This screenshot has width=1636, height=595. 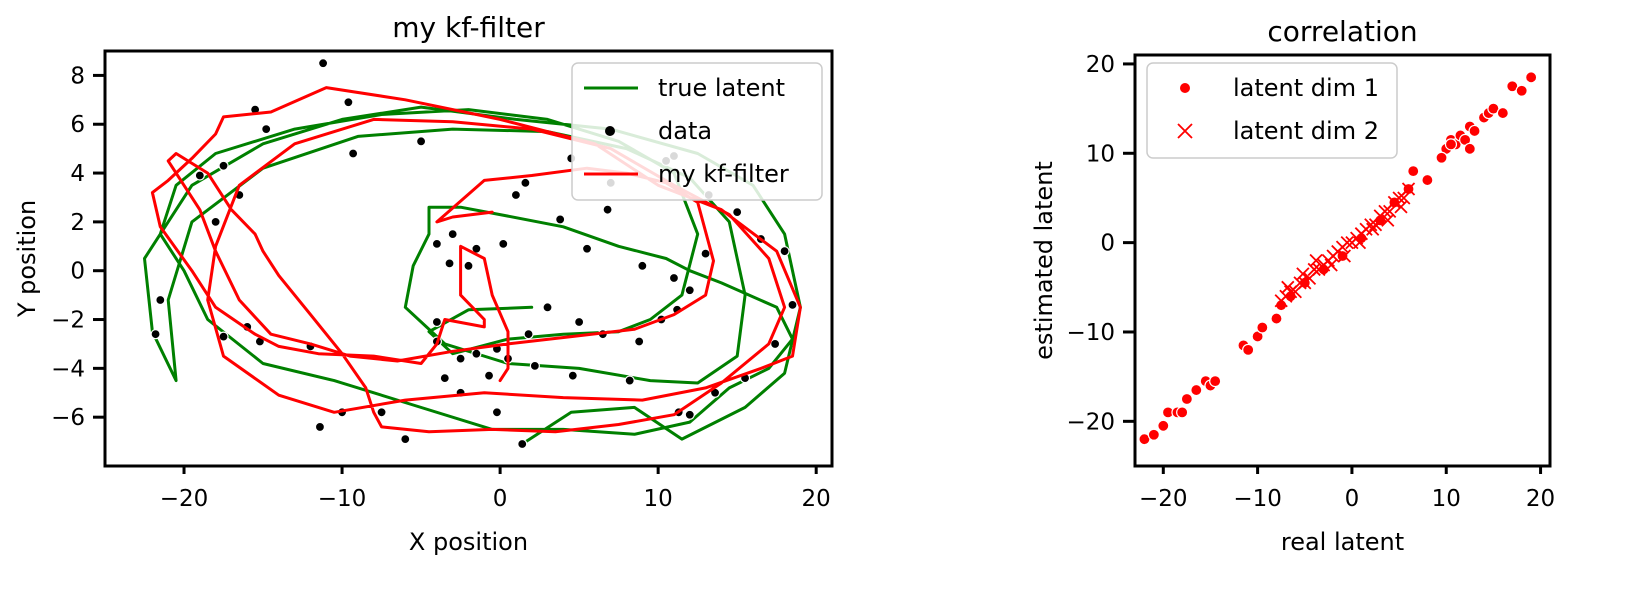 What do you see at coordinates (68, 321) in the screenshot?
I see `y-tick-label: −2` at bounding box center [68, 321].